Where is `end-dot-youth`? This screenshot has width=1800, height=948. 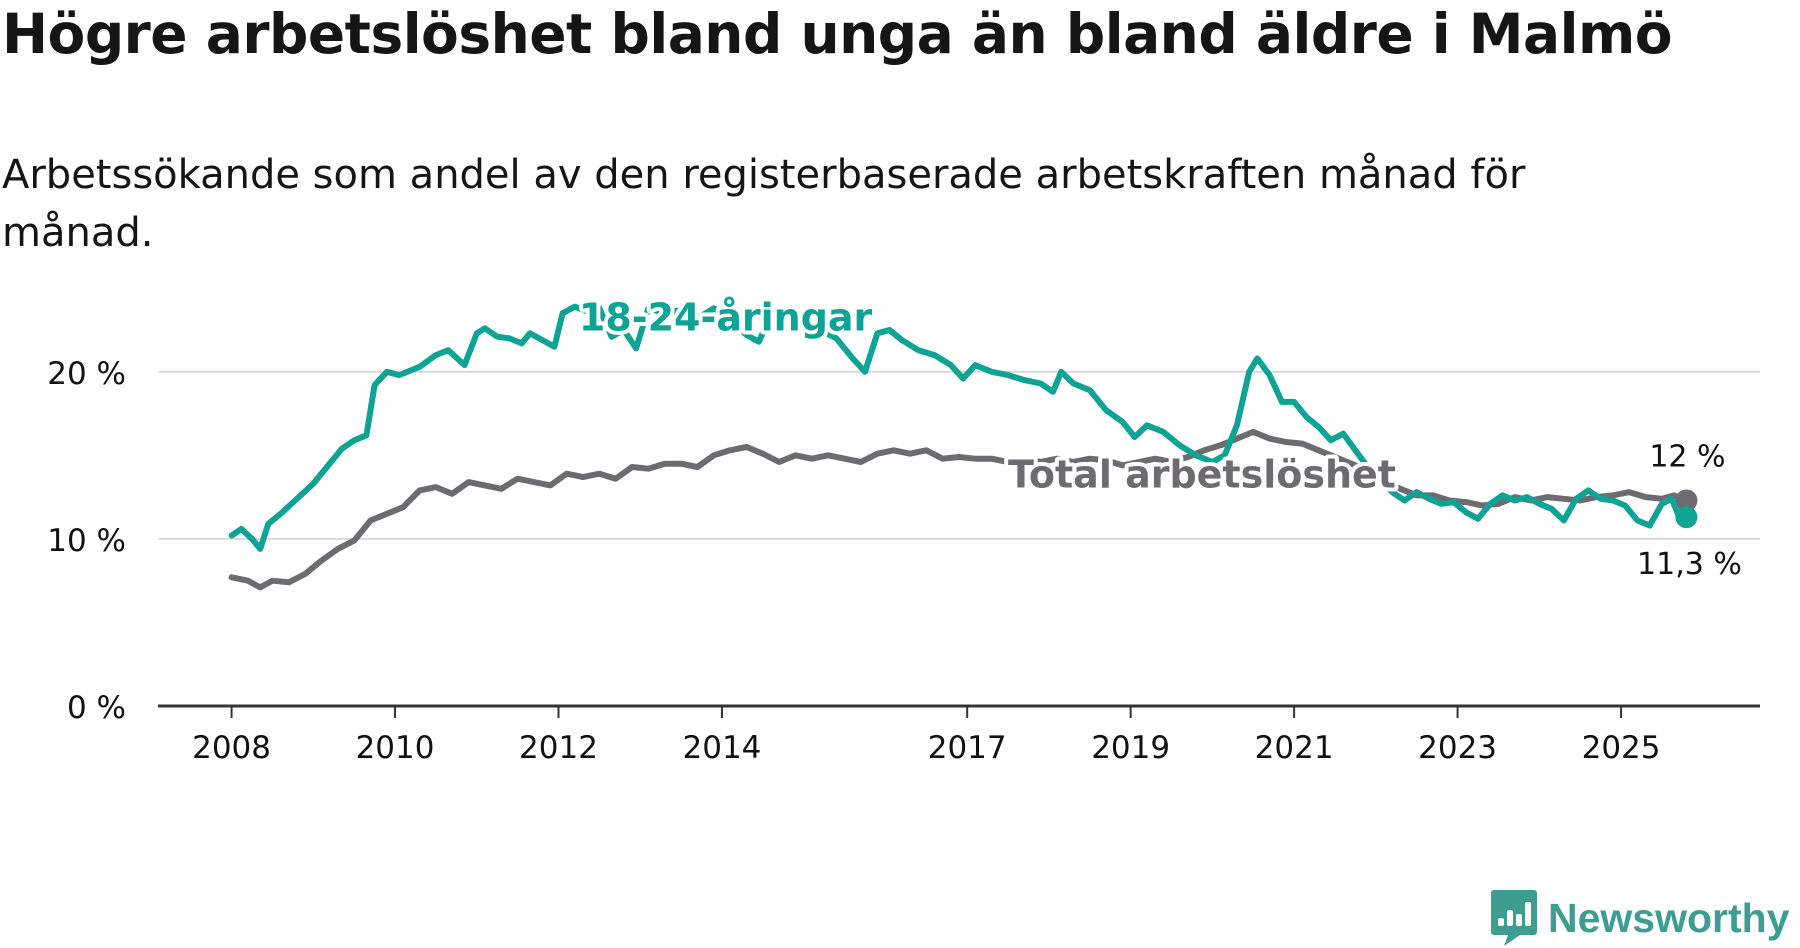
end-dot-youth is located at coordinates (1686, 517).